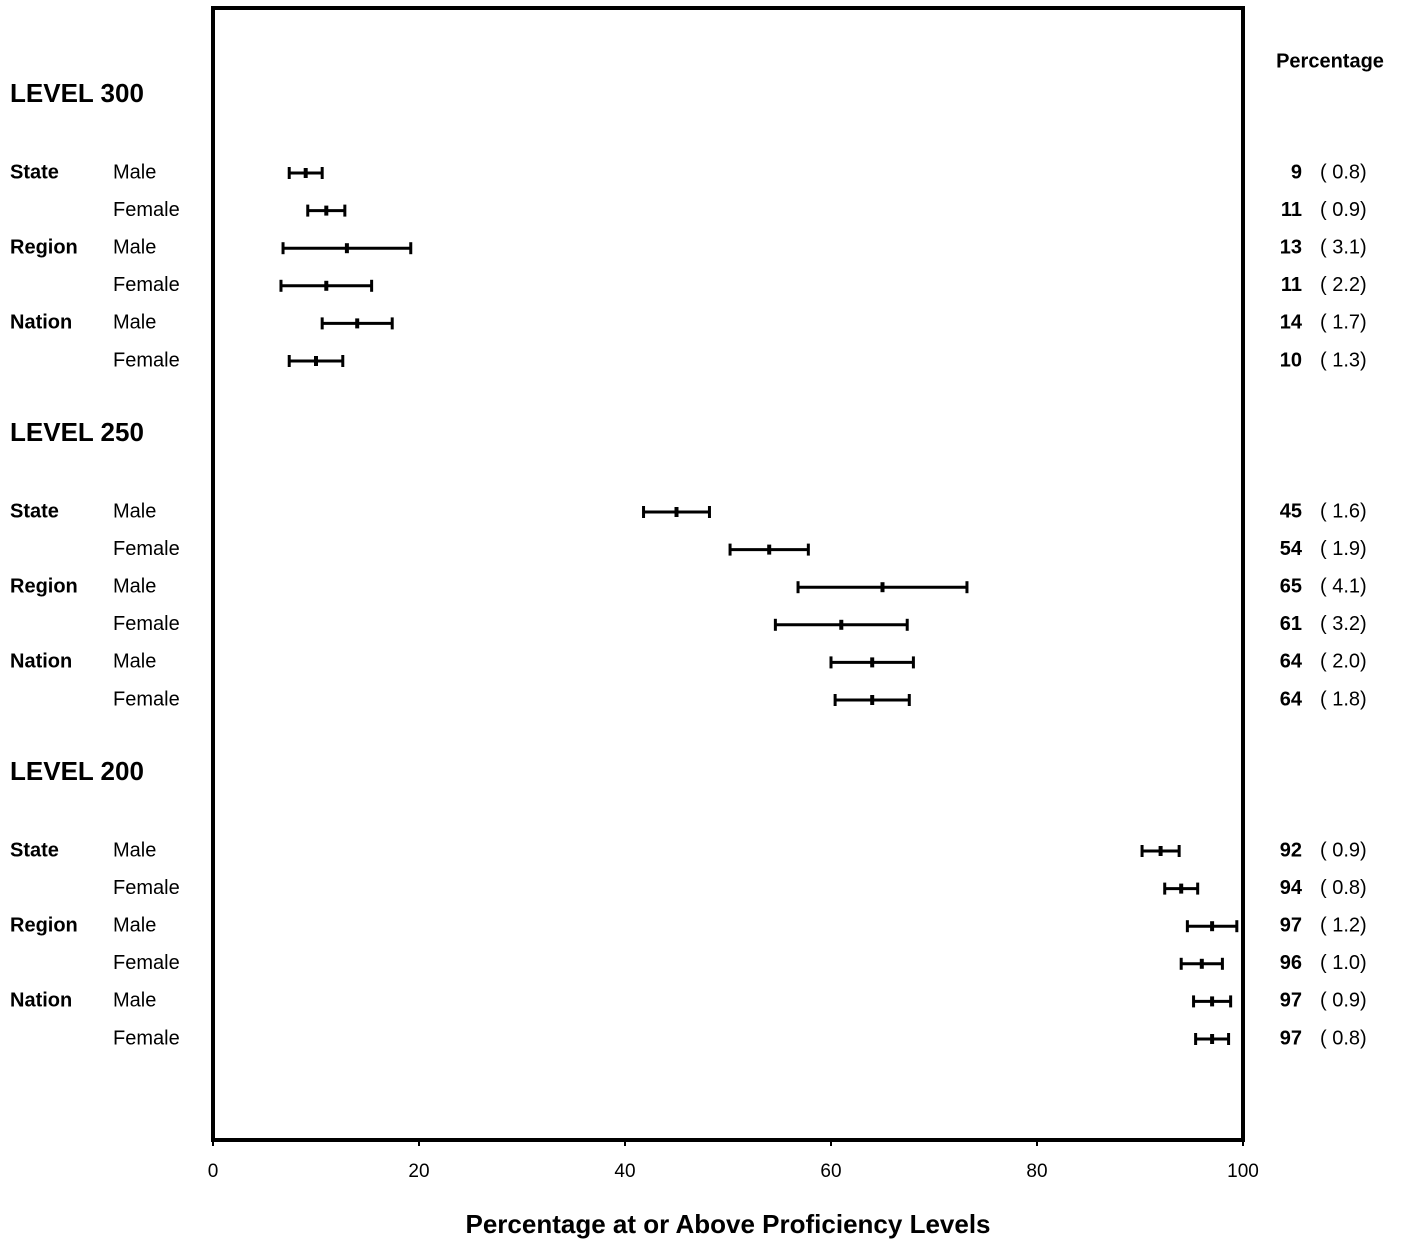 The width and height of the screenshot is (1408, 1245). I want to click on value-label: 65, so click(1291, 586).